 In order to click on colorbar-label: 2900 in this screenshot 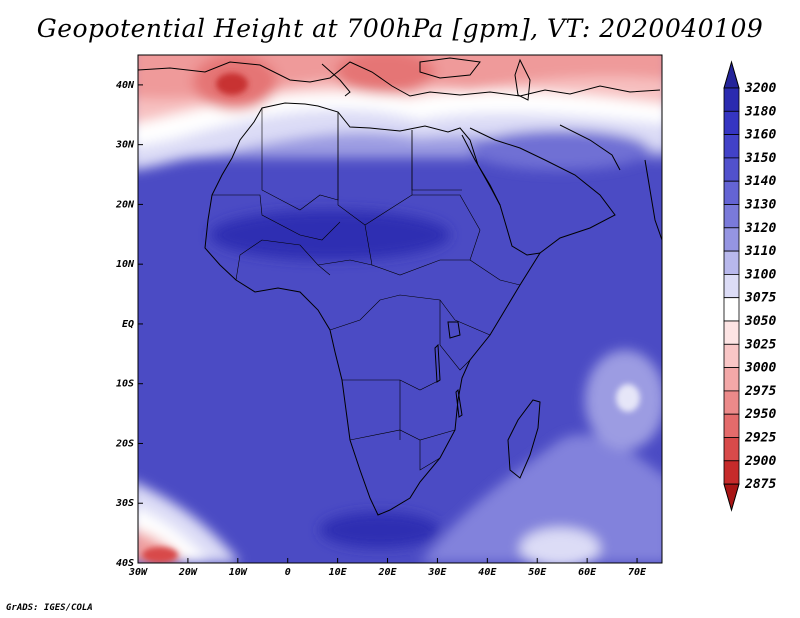, I will do `click(760, 461)`.